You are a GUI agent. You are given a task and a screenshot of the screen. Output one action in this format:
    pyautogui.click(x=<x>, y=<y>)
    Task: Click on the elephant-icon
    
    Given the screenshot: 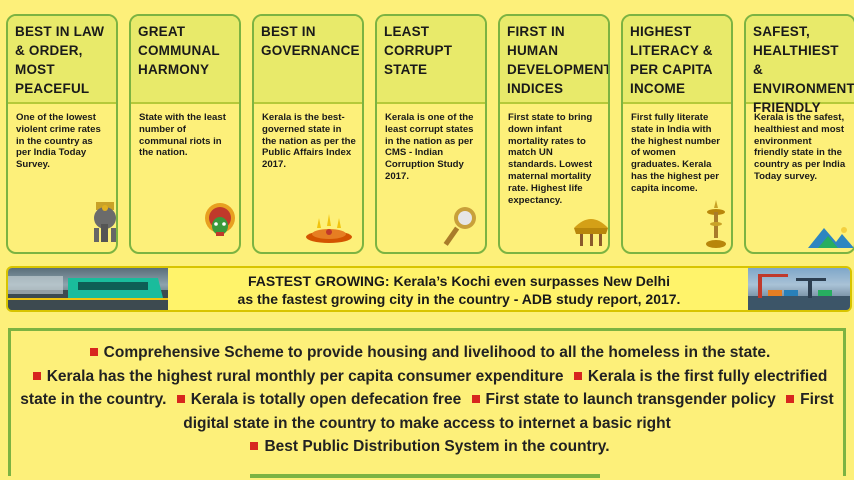 What is the action you would take?
    pyautogui.click(x=105, y=222)
    